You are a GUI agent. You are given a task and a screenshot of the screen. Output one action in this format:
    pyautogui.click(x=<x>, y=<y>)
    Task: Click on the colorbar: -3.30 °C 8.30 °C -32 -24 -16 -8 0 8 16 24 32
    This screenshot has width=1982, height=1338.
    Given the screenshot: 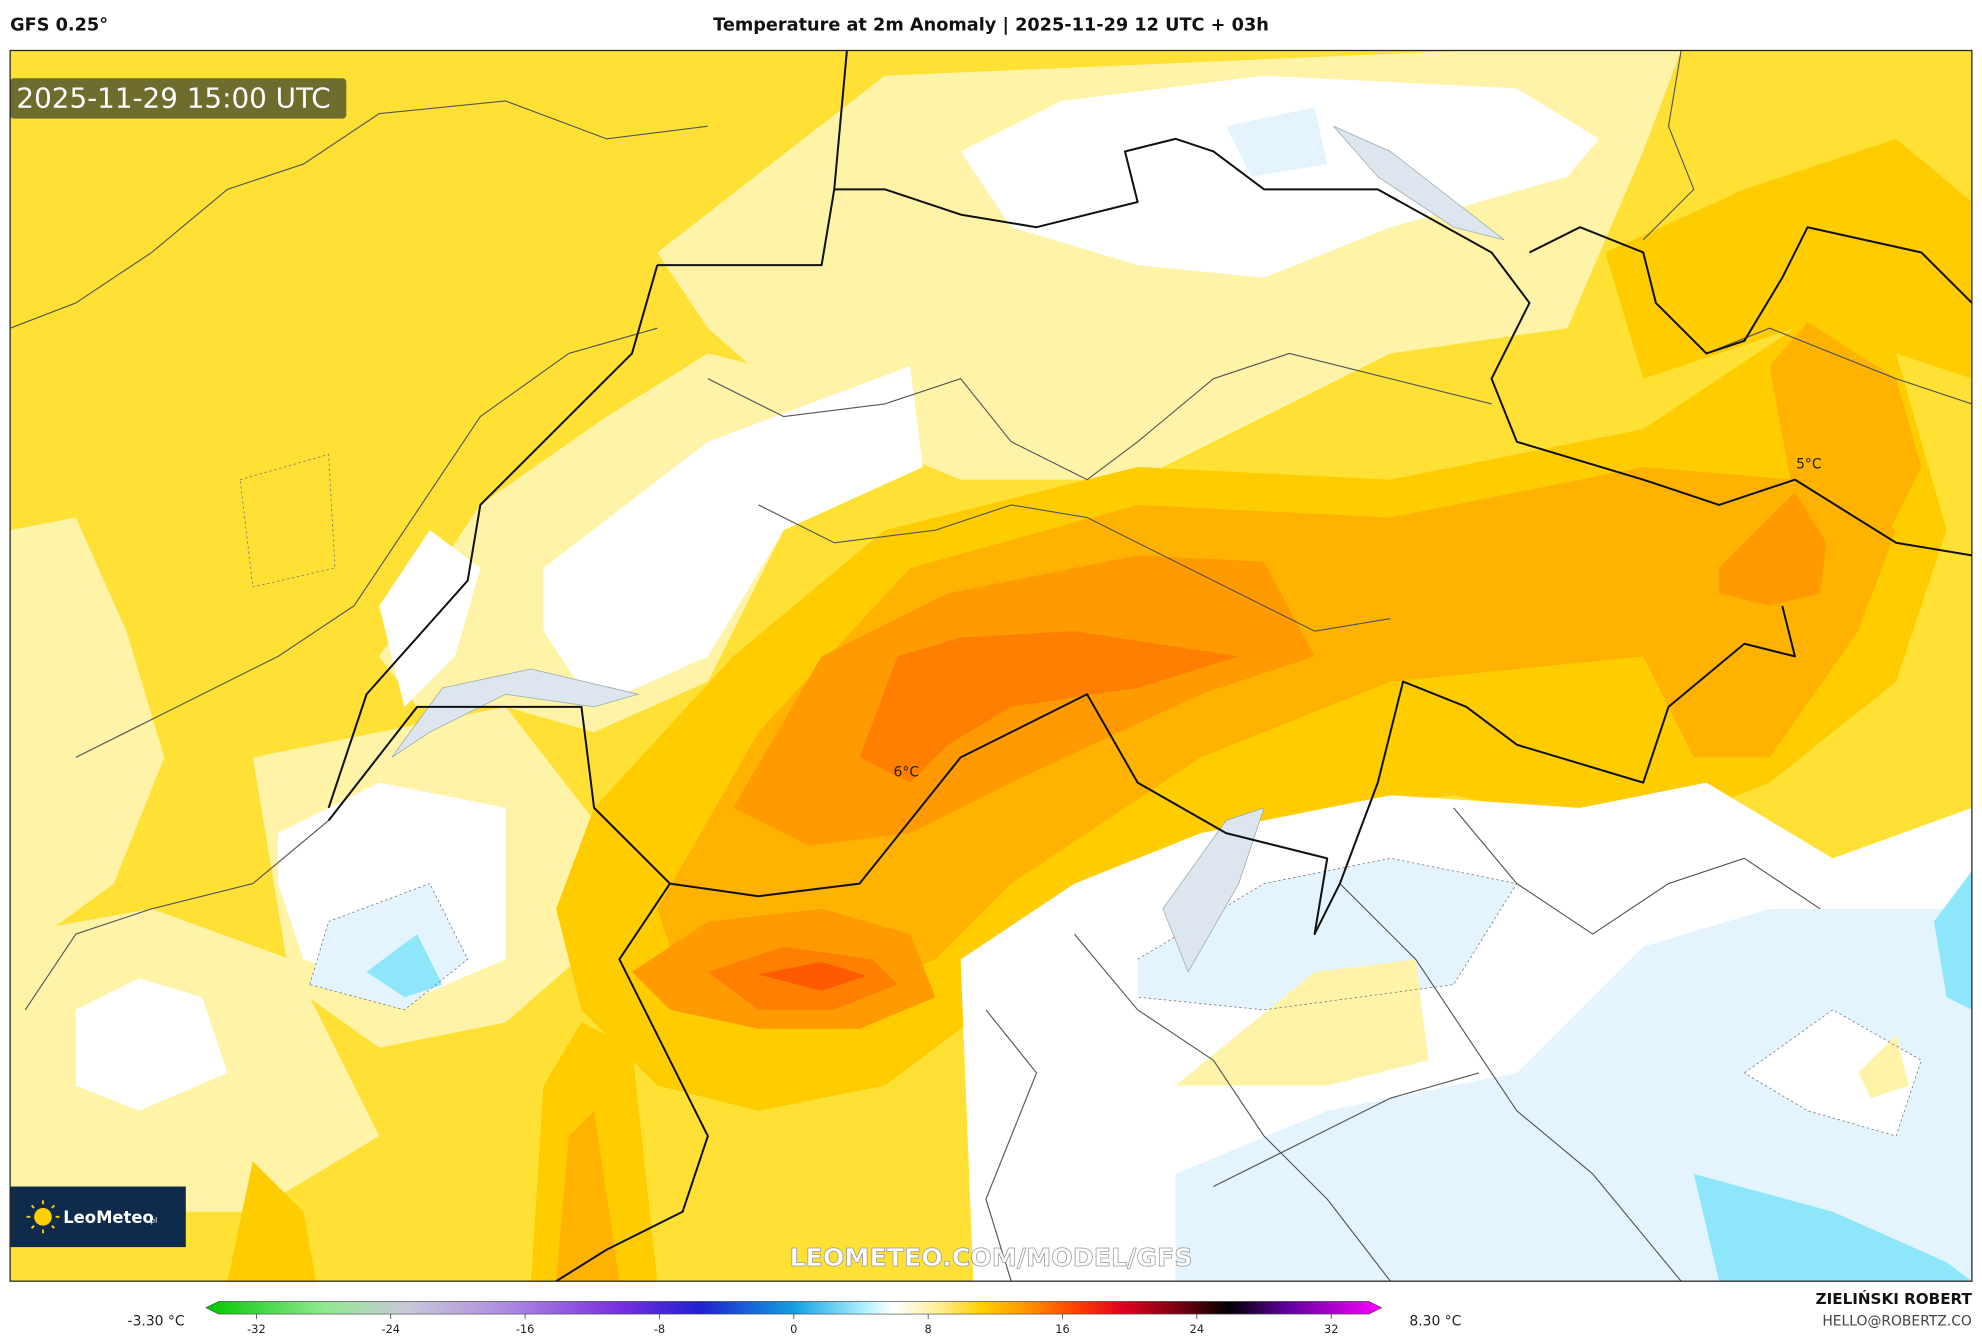 What is the action you would take?
    pyautogui.click(x=794, y=1318)
    